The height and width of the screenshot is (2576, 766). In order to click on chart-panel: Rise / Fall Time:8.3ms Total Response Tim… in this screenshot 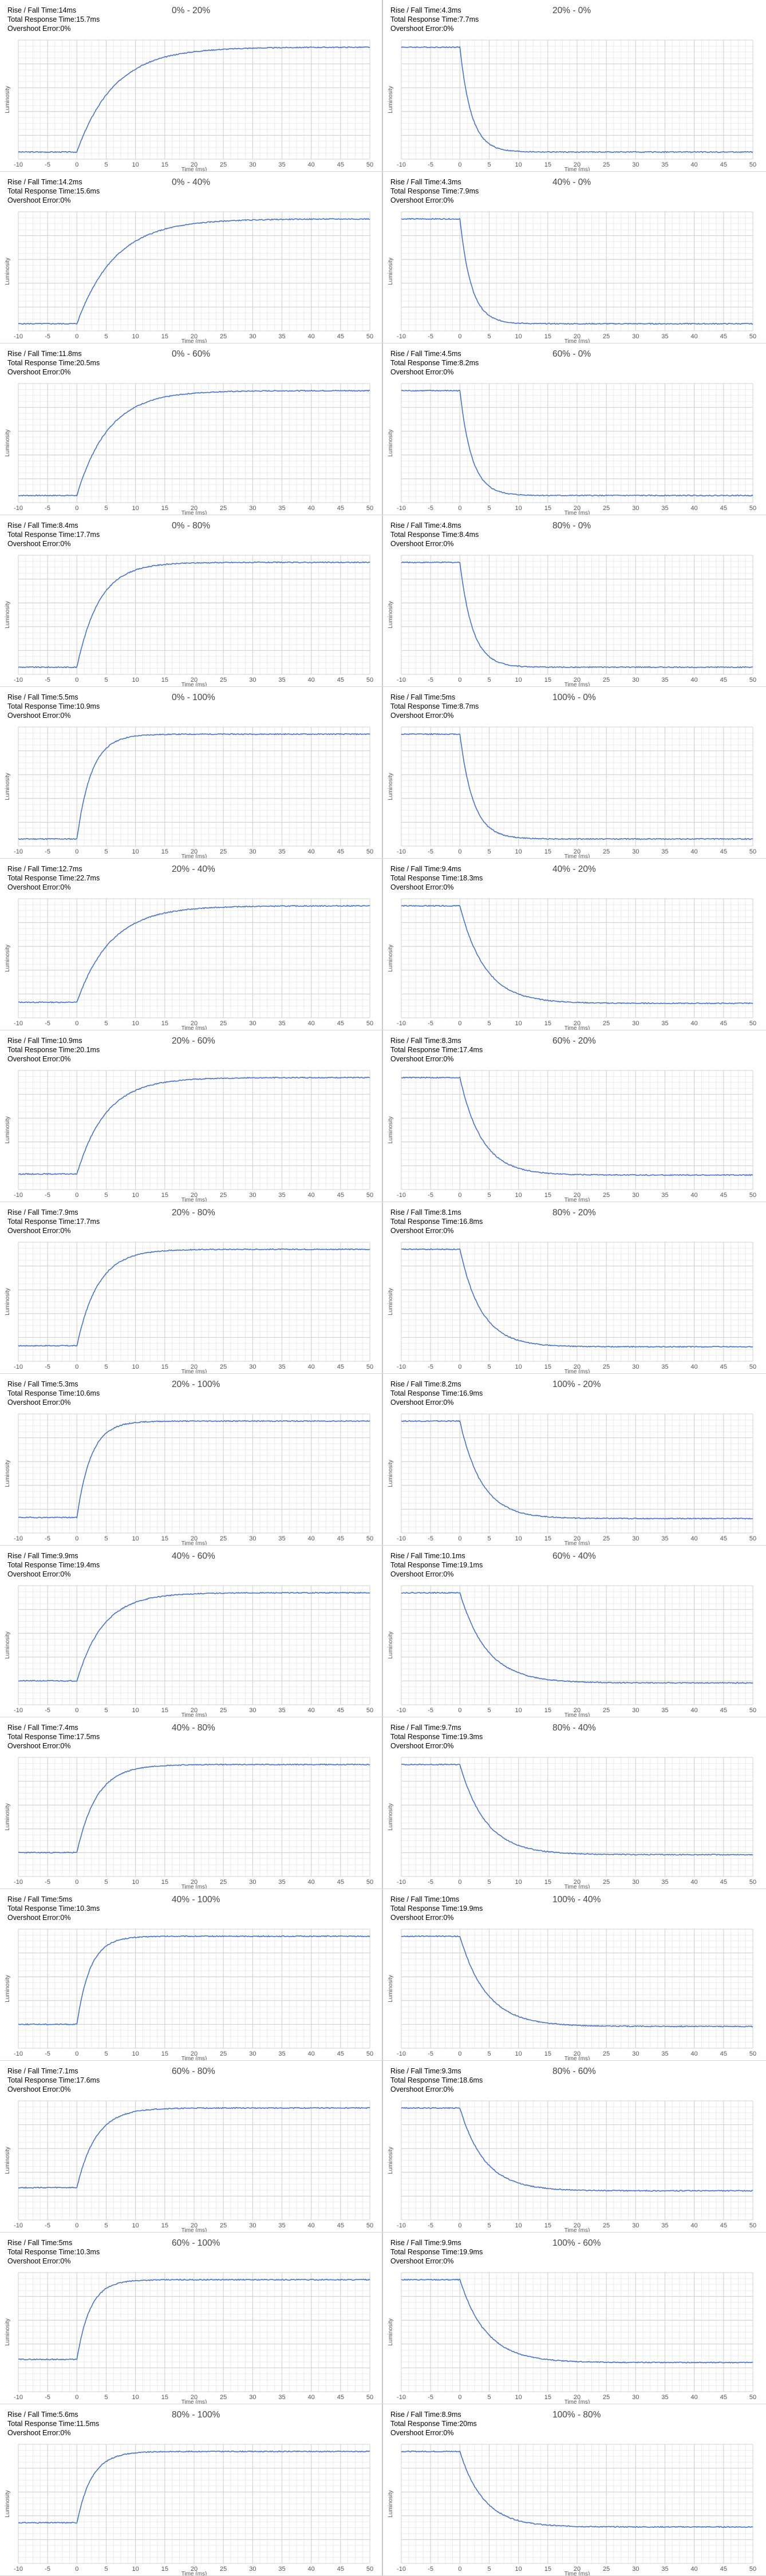, I will do `click(574, 1116)`.